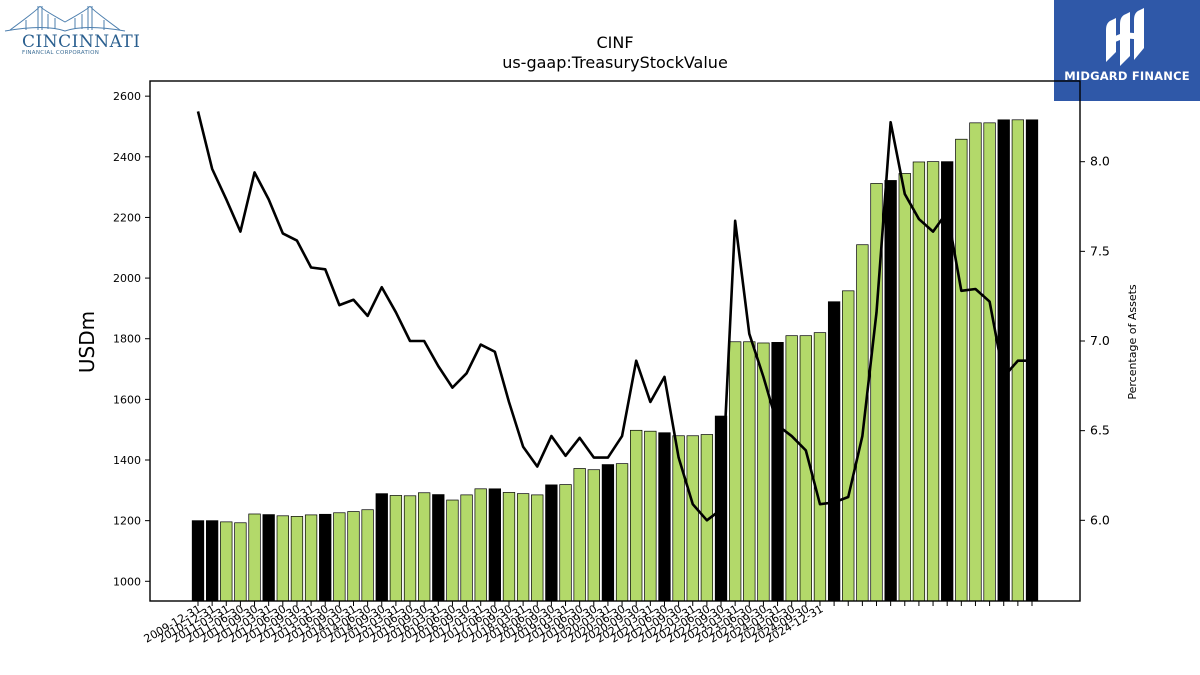 This screenshot has height=675, width=1200. What do you see at coordinates (65, 18) in the screenshot?
I see `bridge-icon` at bounding box center [65, 18].